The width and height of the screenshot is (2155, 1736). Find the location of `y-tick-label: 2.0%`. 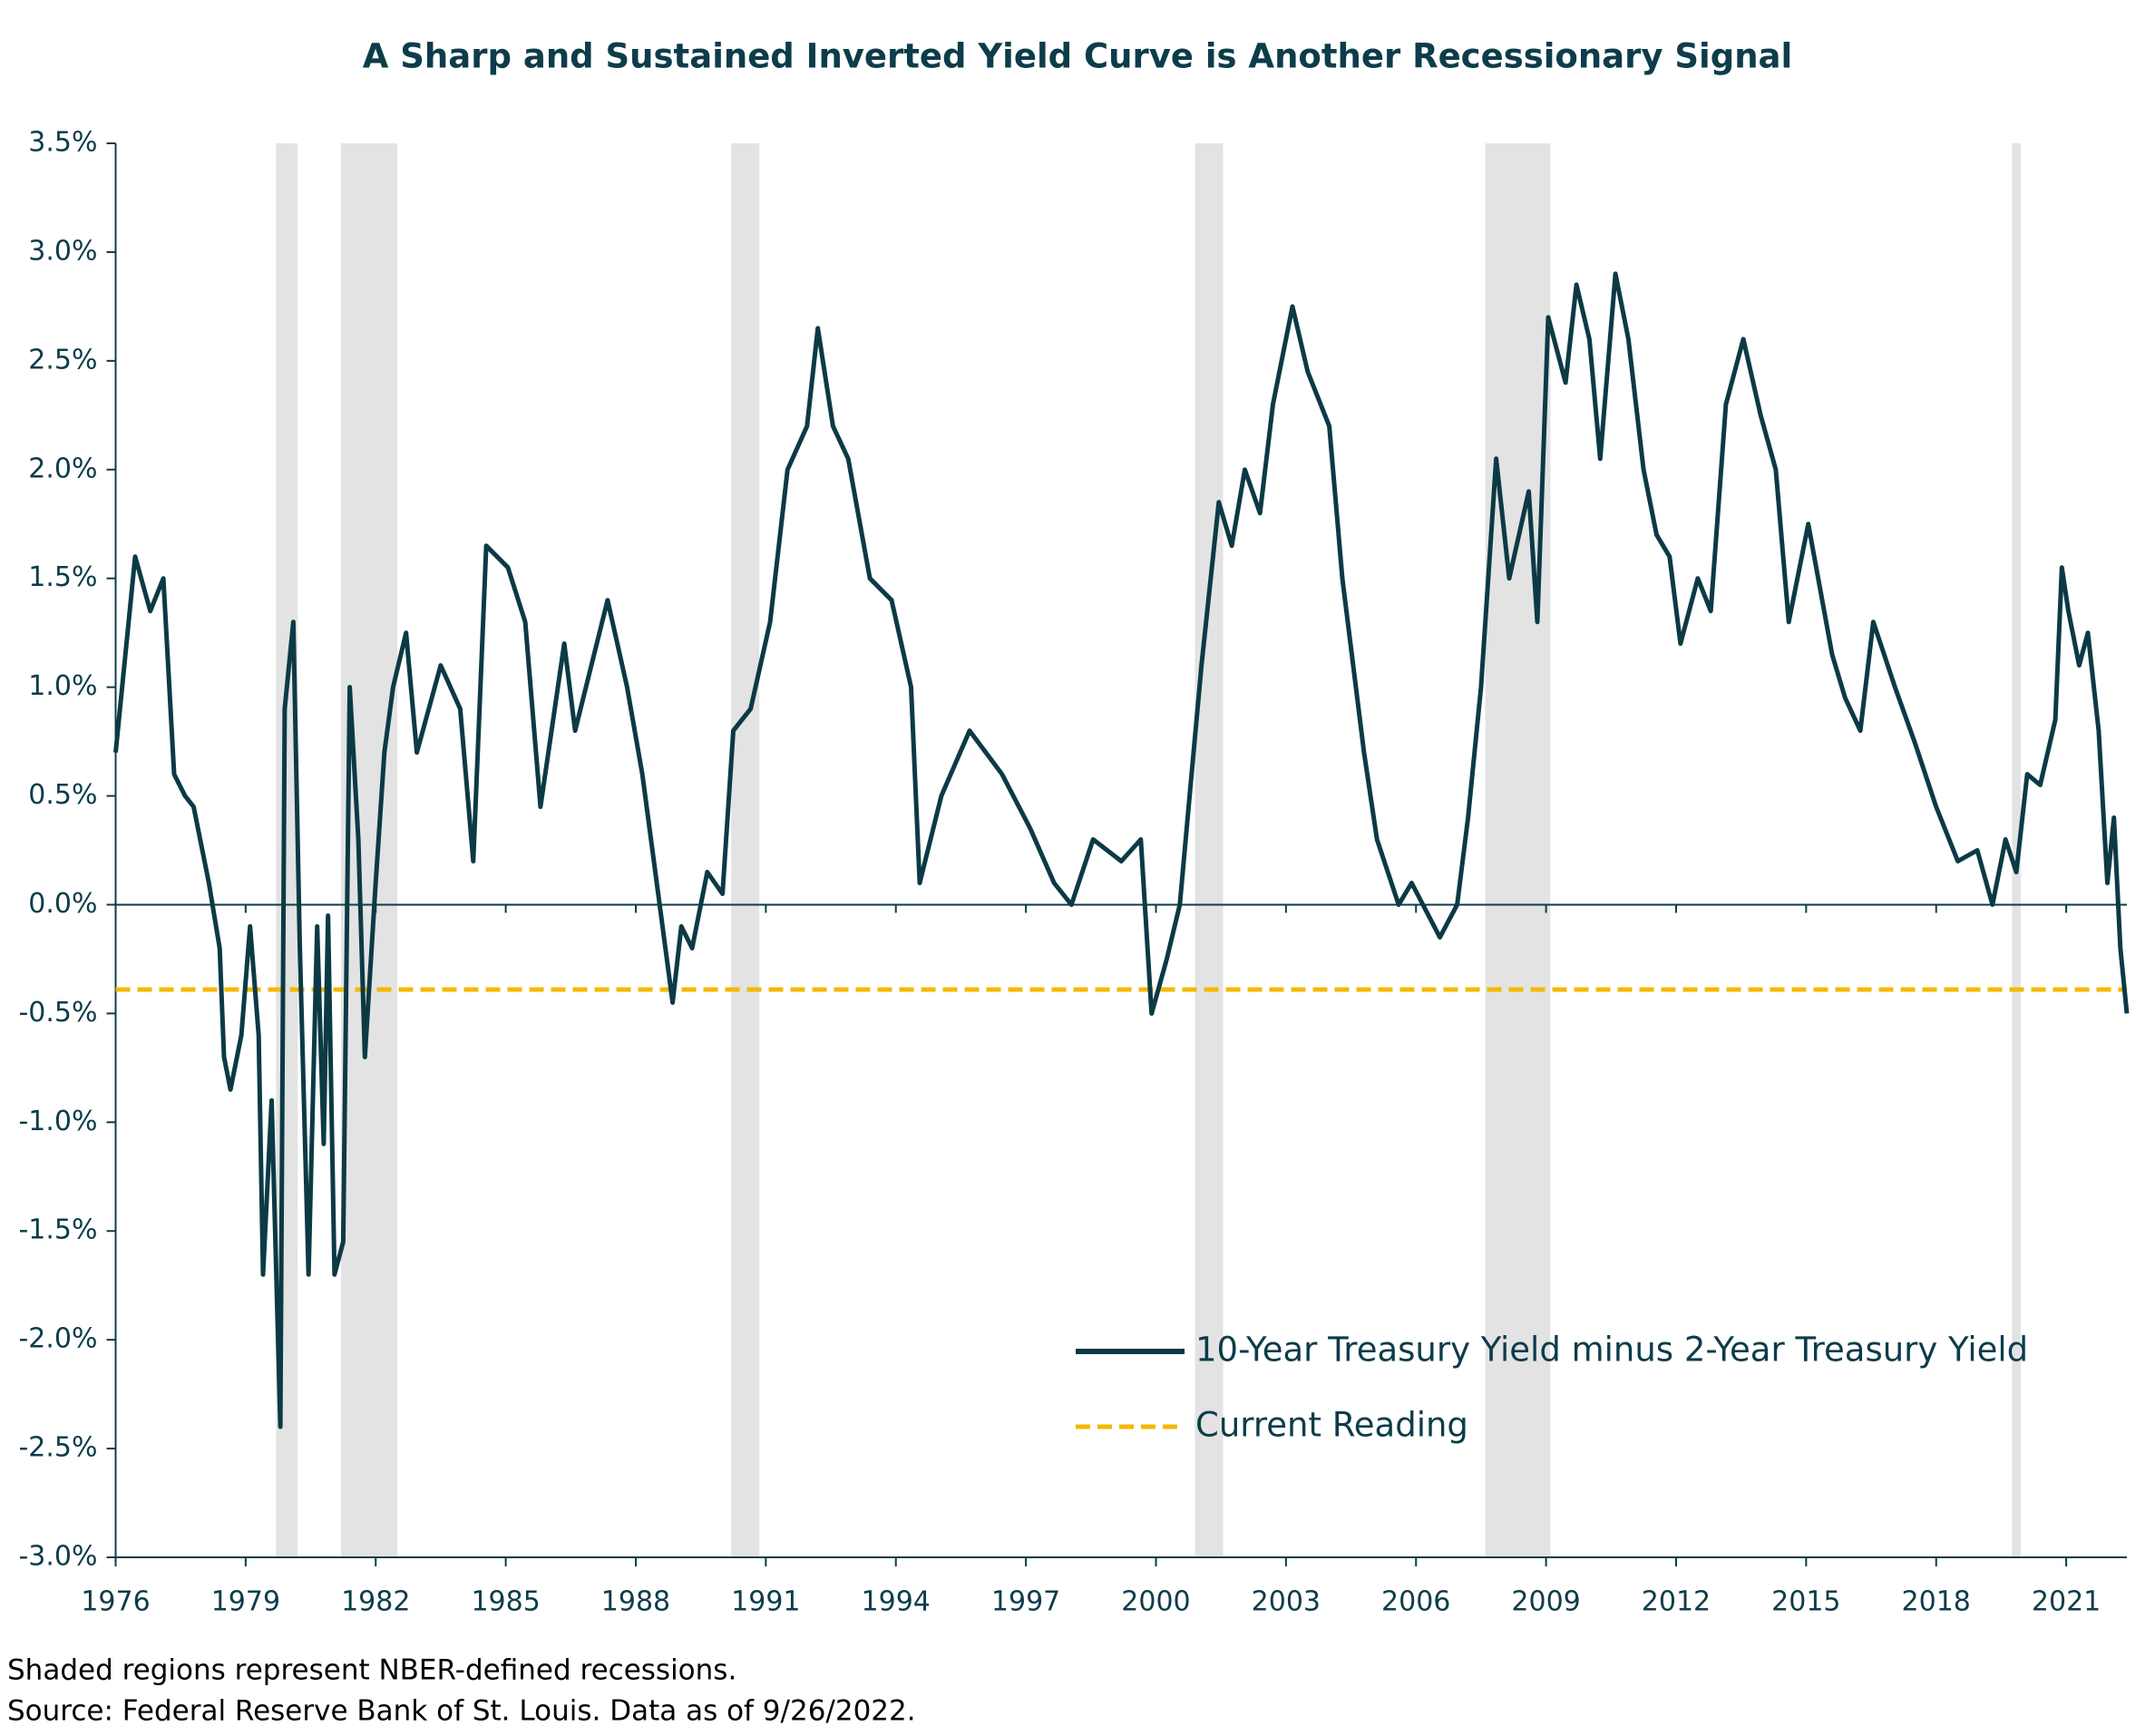

y-tick-label: 2.0% is located at coordinates (62, 469).